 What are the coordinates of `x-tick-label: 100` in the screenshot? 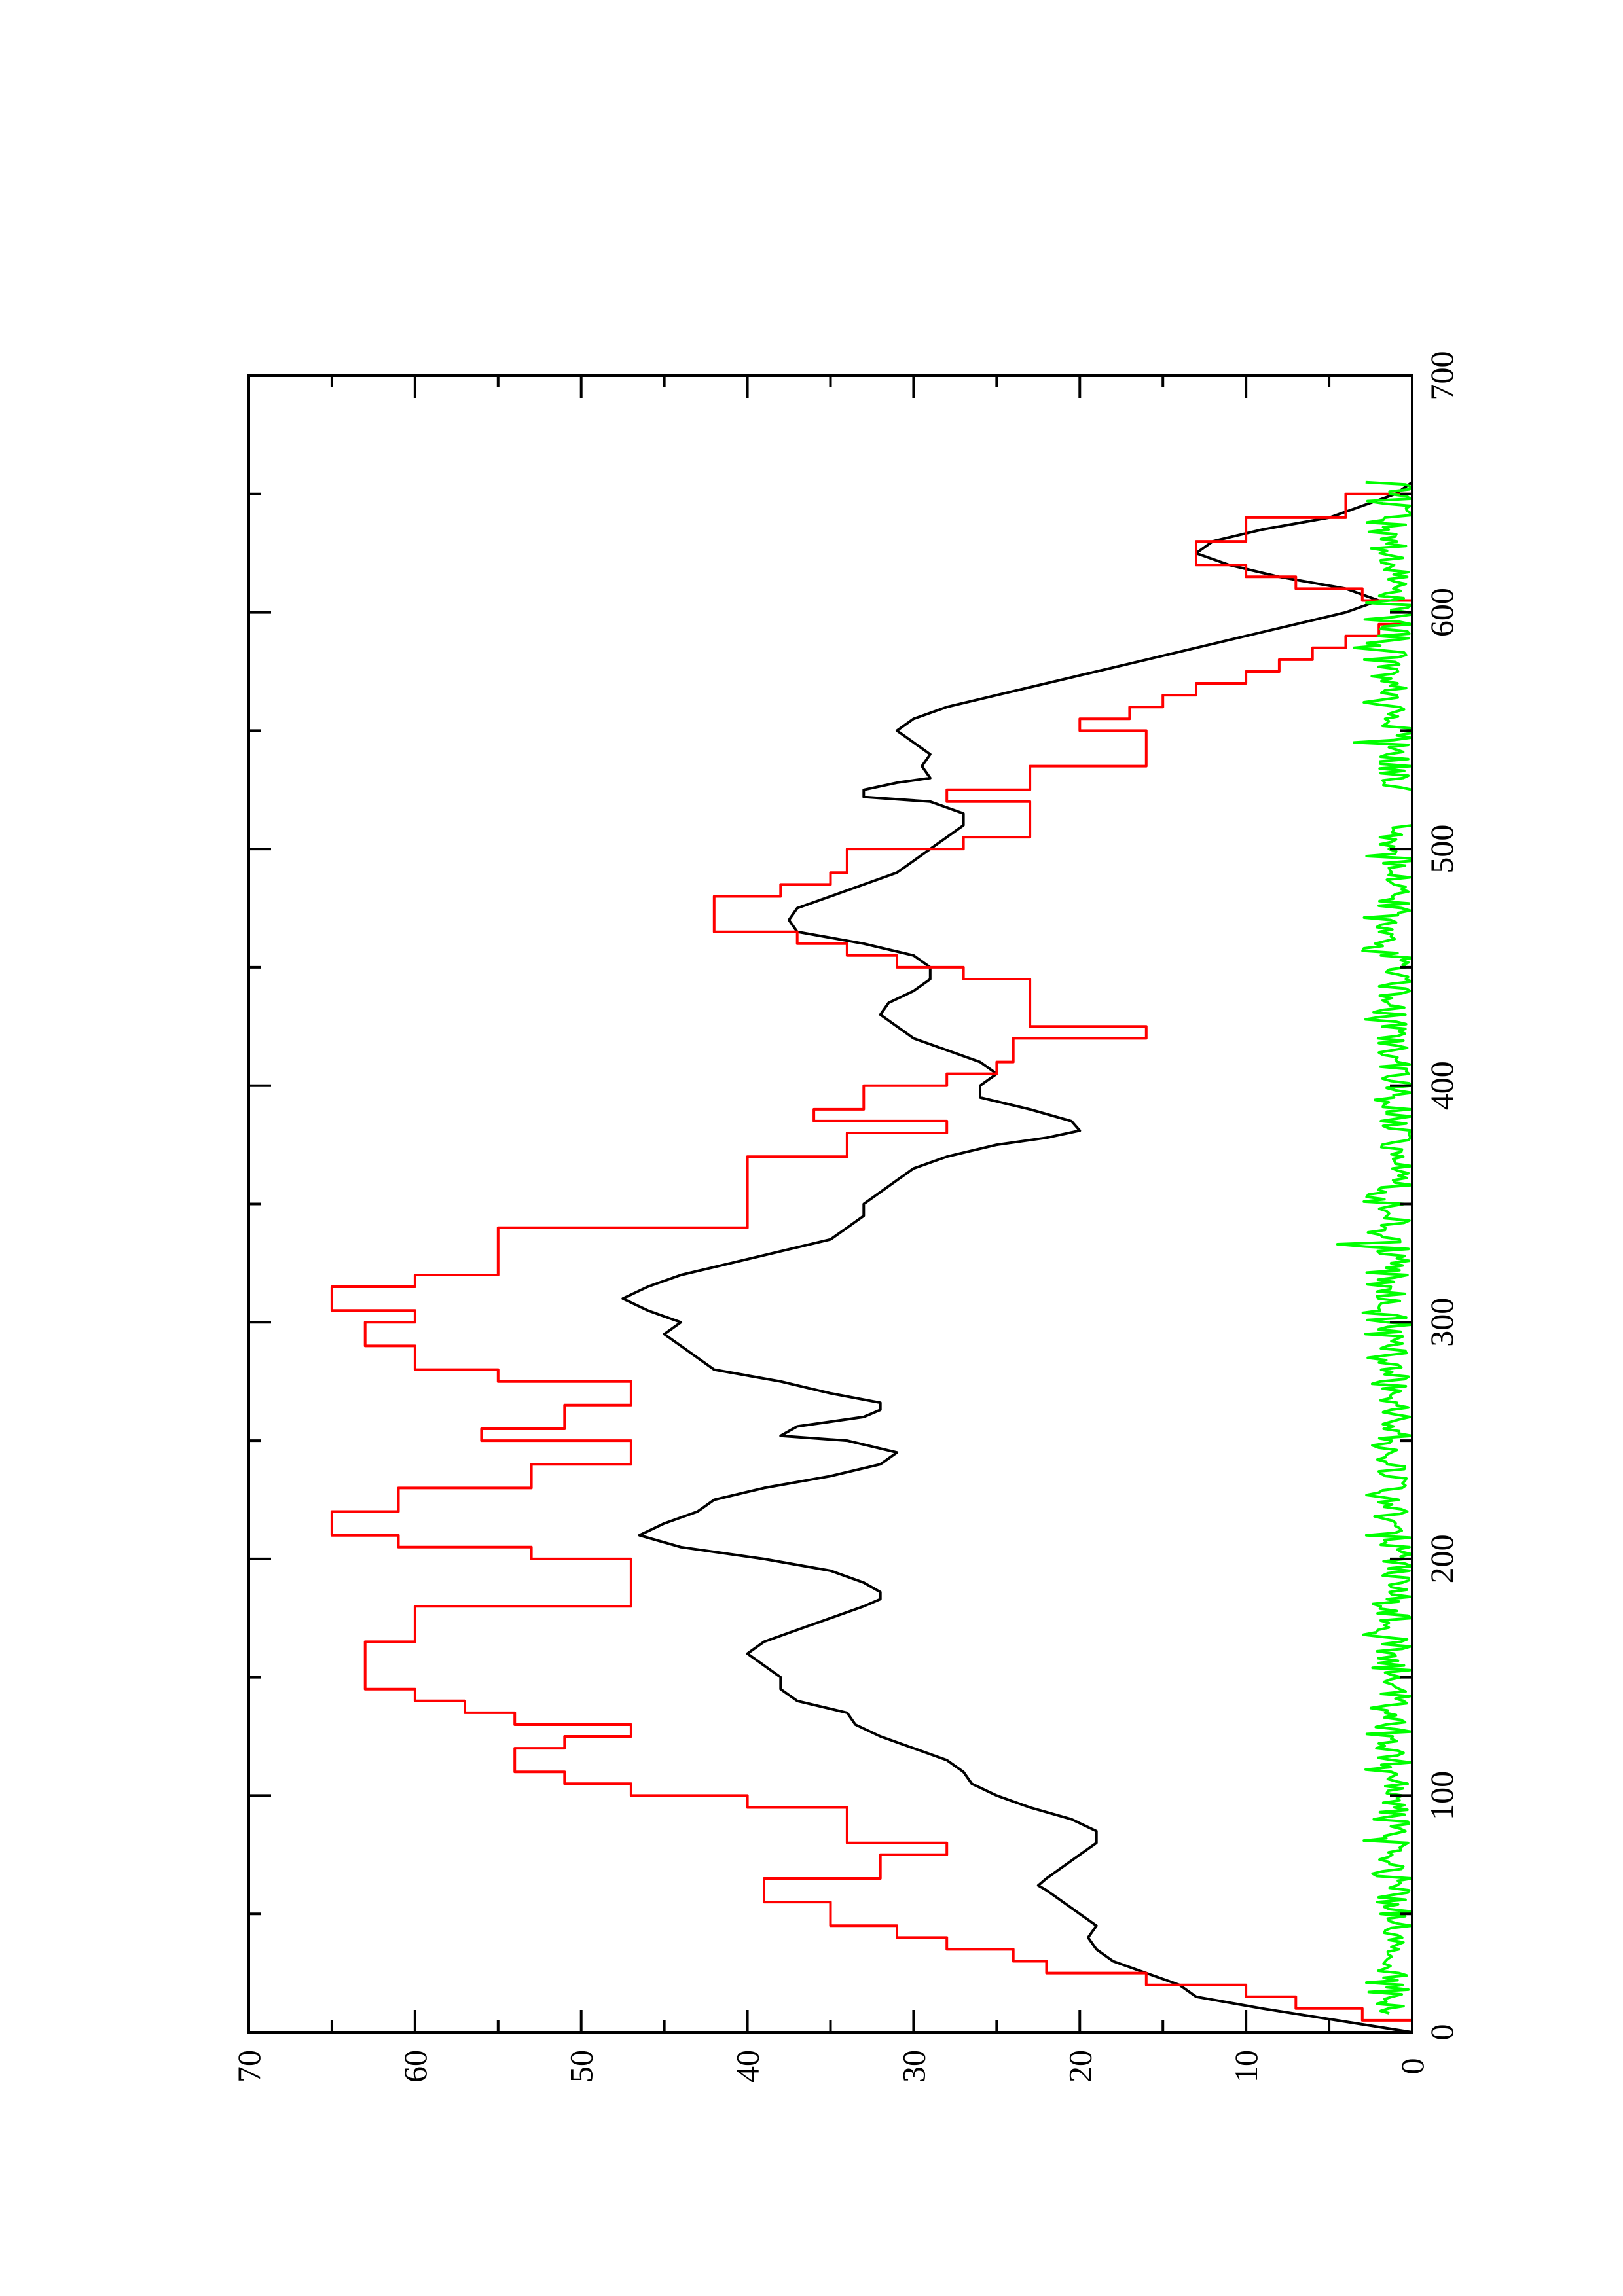 It's located at (1441, 1795).